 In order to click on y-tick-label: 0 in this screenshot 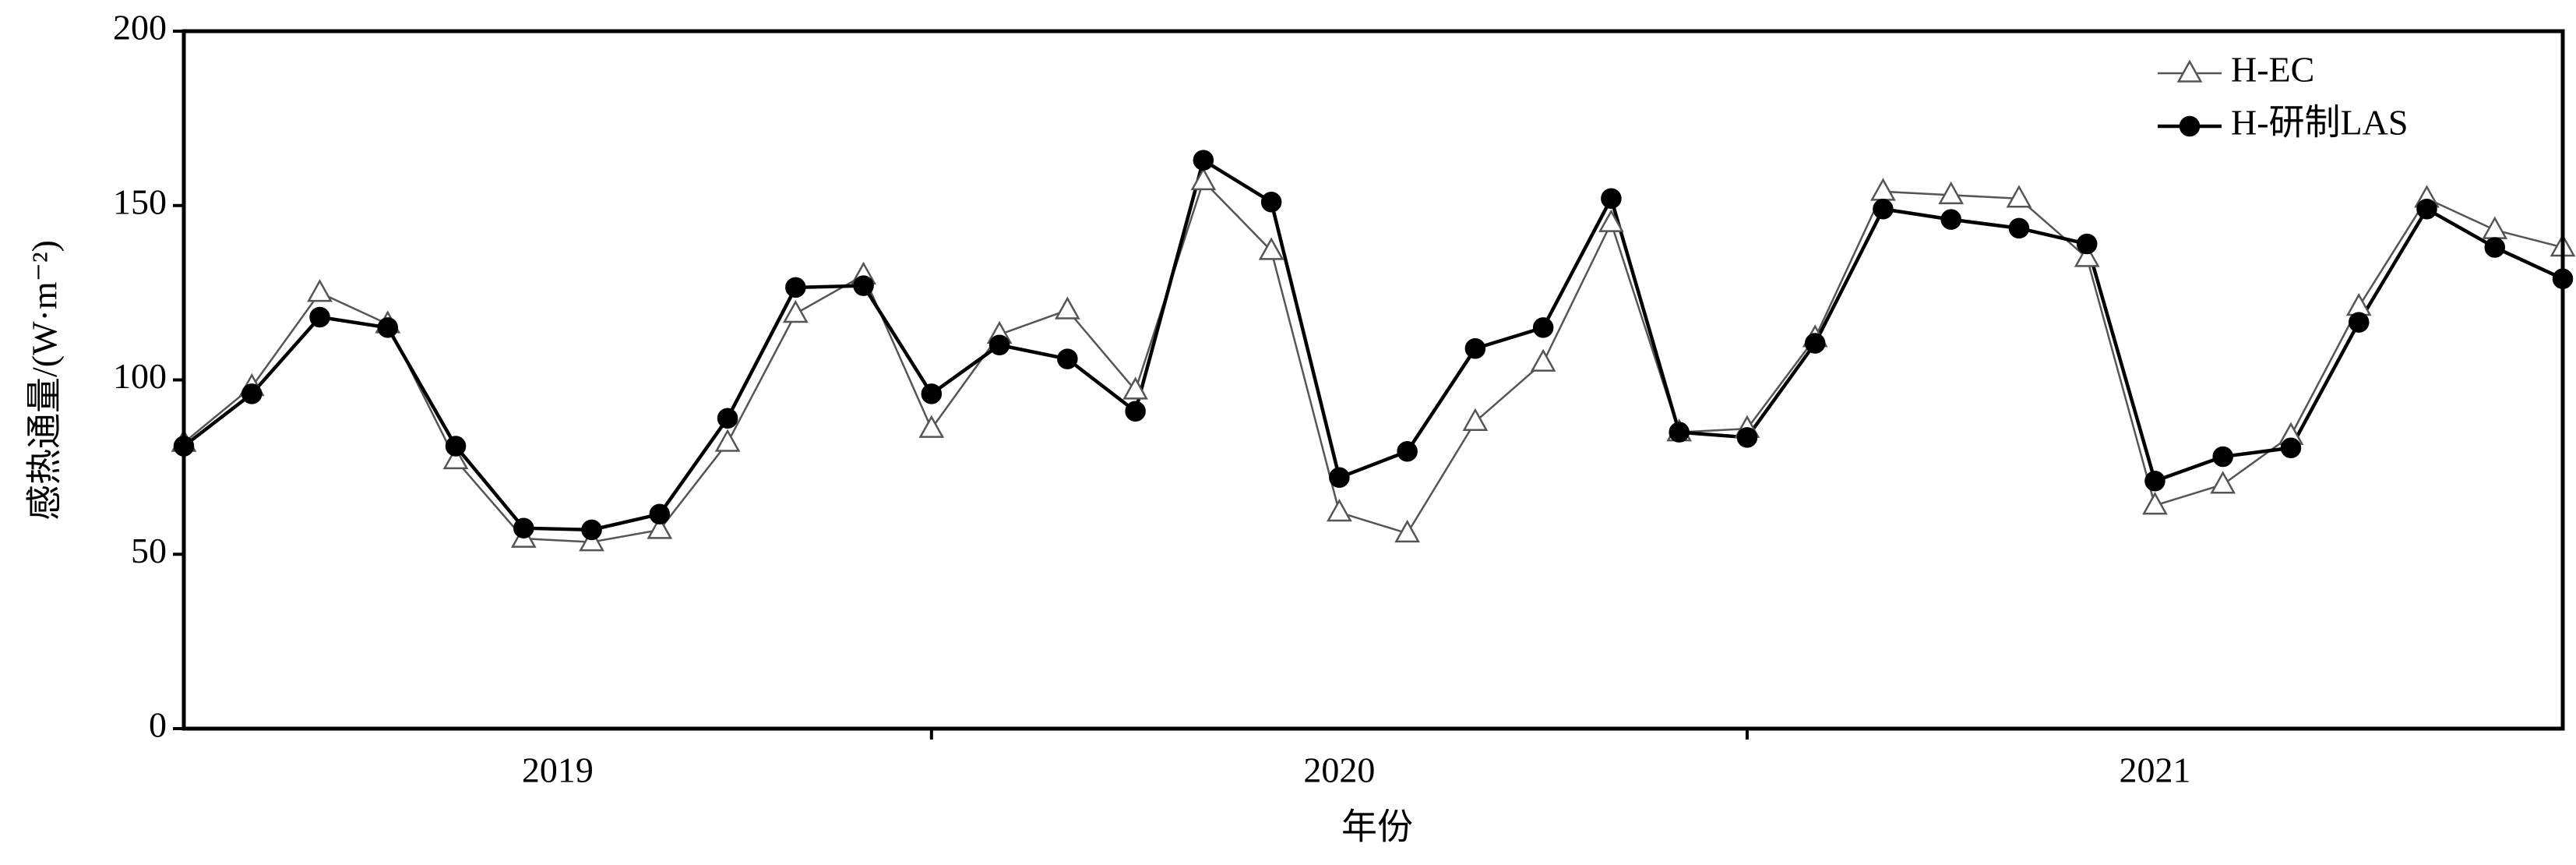, I will do `click(158, 725)`.